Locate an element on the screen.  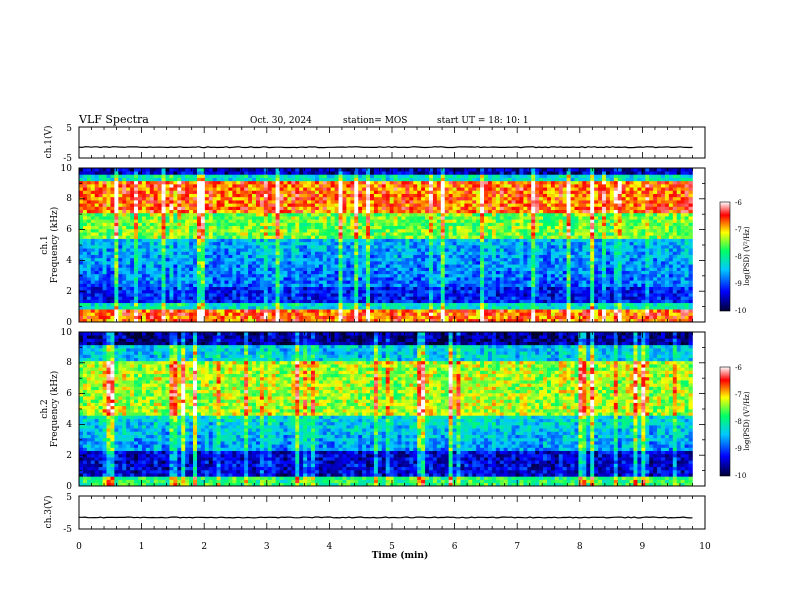
ch1-voltage-ylabel: ch.1(V) is located at coordinates (48, 142).